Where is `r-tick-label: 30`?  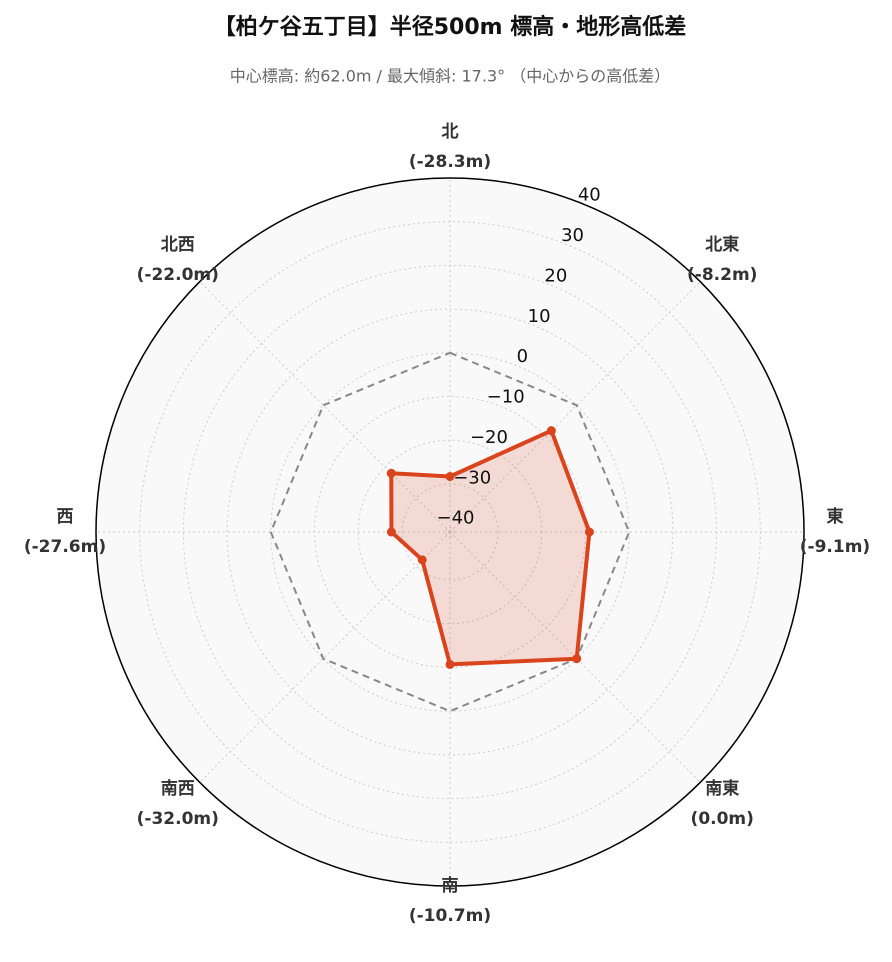
r-tick-label: 30 is located at coordinates (572, 235).